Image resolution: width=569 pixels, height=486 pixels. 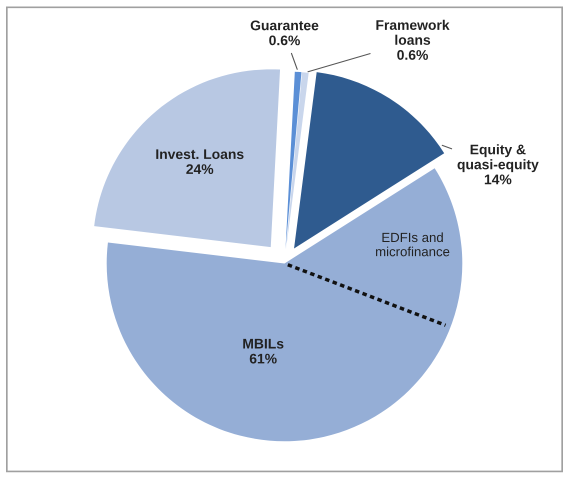 What do you see at coordinates (498, 179) in the screenshot?
I see `data-label: 14%` at bounding box center [498, 179].